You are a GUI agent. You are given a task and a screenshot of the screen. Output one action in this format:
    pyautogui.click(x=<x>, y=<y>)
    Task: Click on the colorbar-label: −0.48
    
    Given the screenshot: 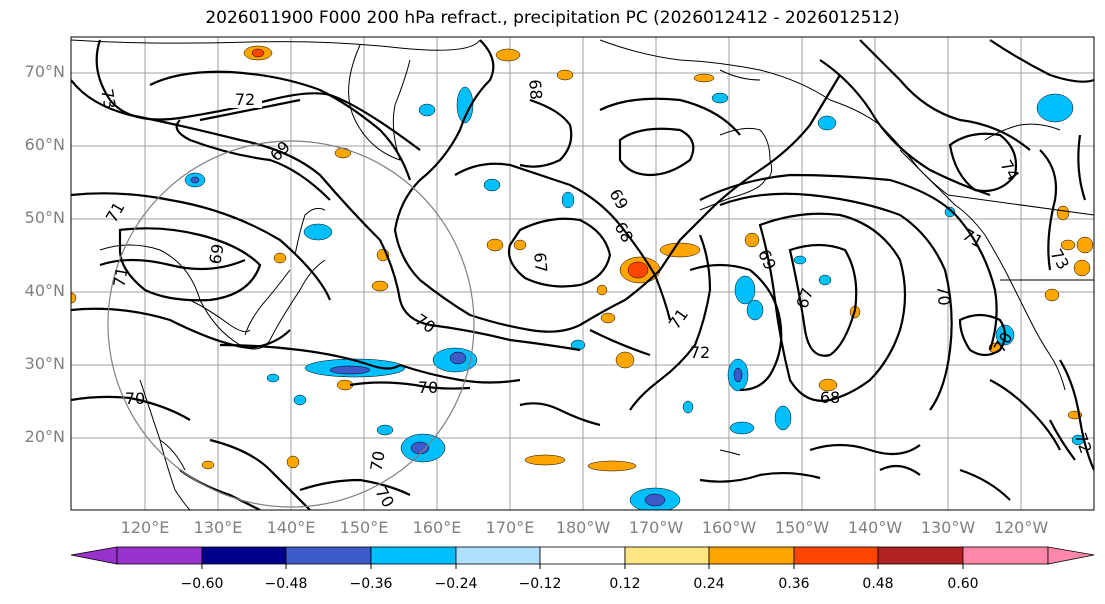 What is the action you would take?
    pyautogui.click(x=286, y=584)
    